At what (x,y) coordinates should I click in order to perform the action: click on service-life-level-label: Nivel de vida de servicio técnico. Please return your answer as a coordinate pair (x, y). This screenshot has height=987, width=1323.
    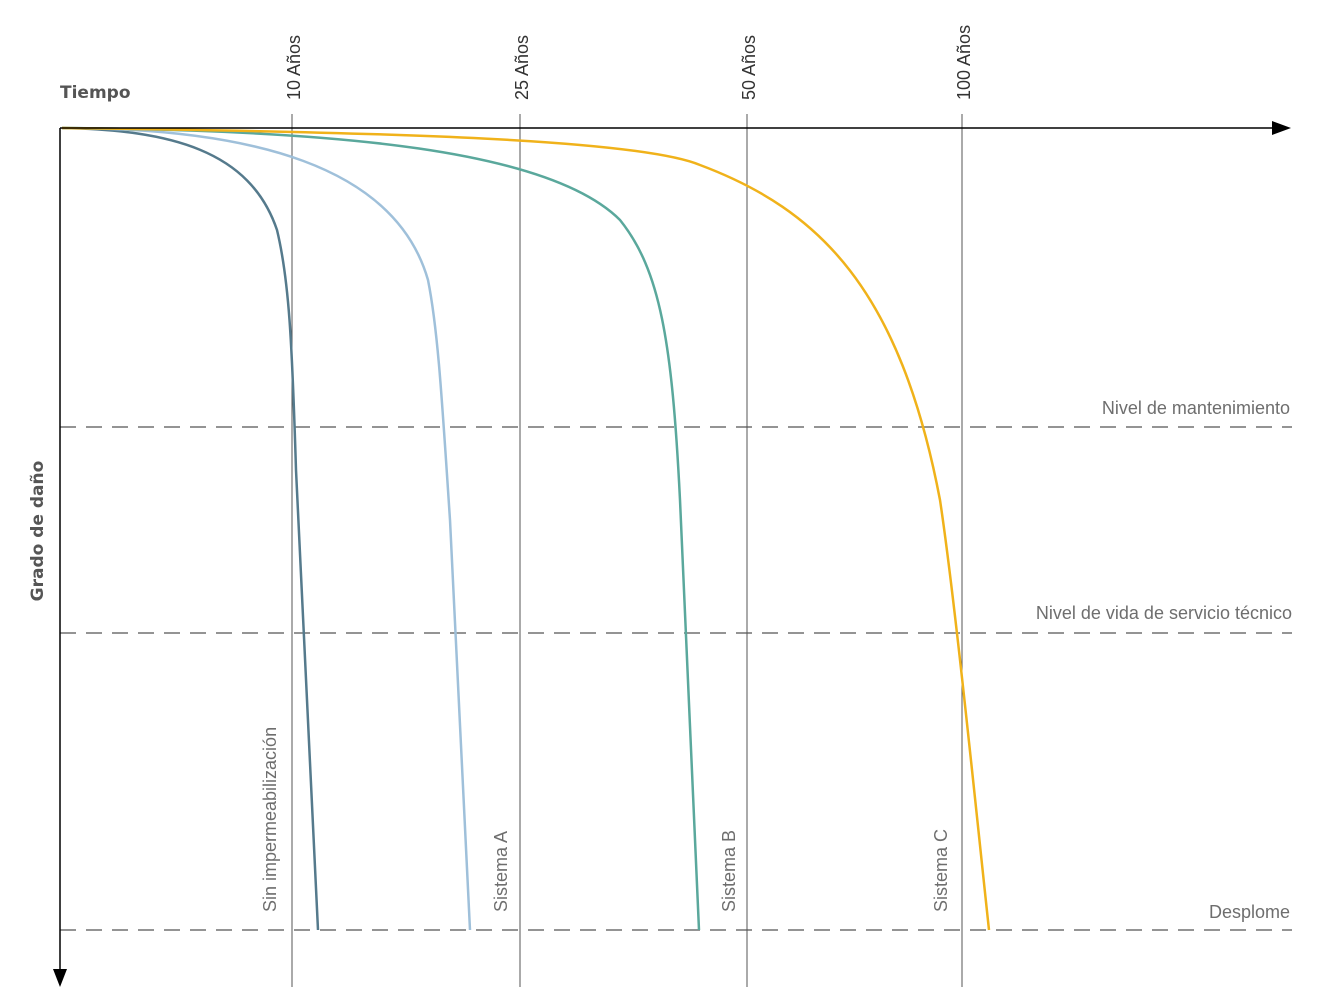
    Looking at the image, I should click on (1164, 613).